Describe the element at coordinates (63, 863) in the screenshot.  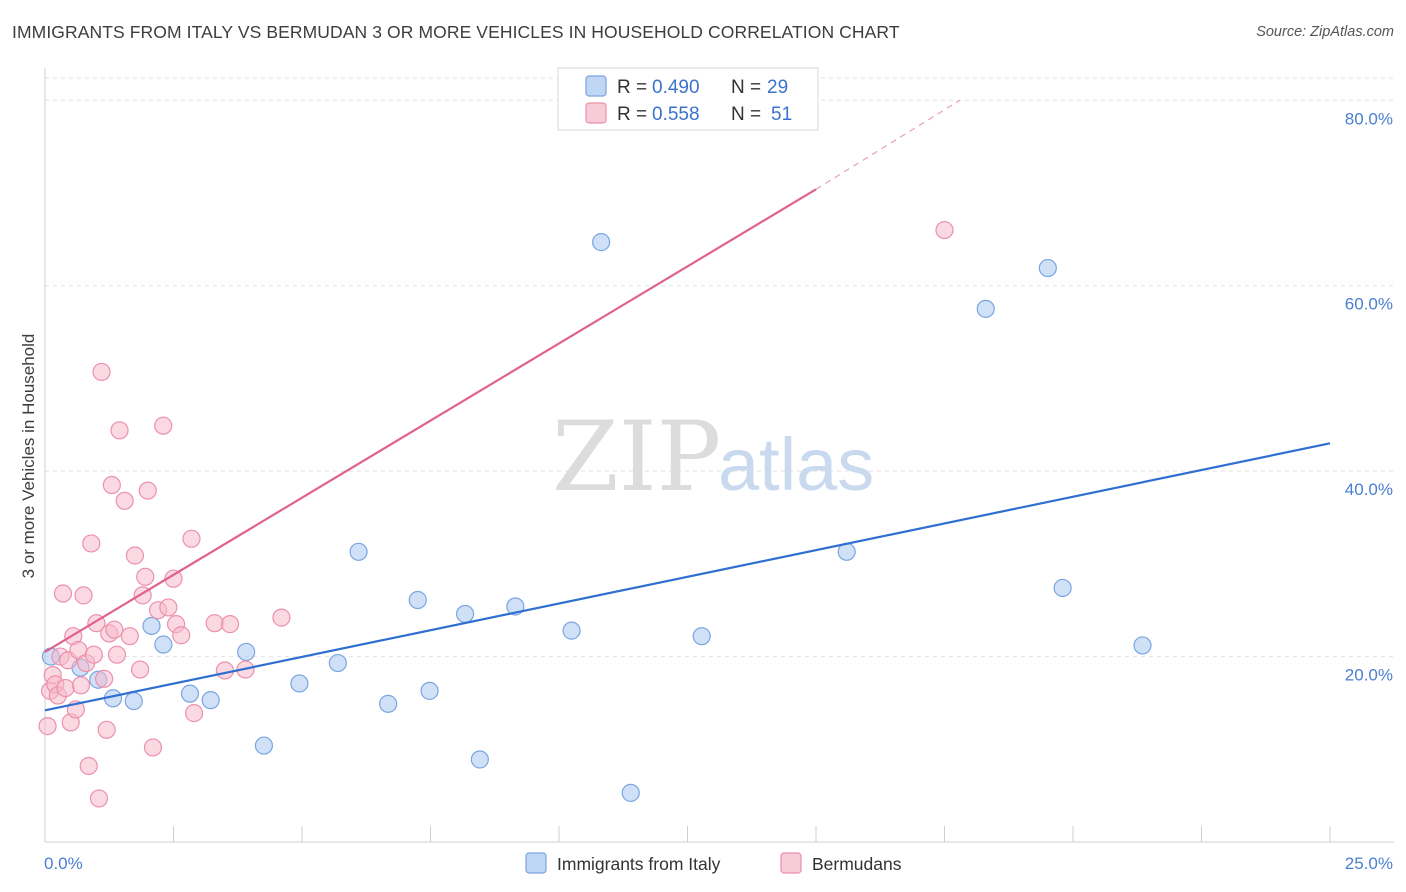
I see `x-tick-label: 0.0%` at that location.